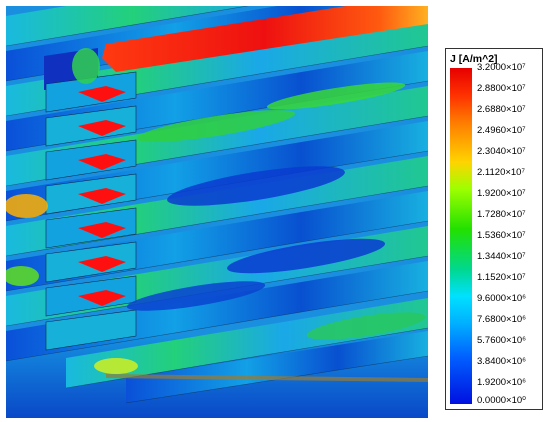  I want to click on tick-label: 1.7280×10⁷, so click(501, 214).